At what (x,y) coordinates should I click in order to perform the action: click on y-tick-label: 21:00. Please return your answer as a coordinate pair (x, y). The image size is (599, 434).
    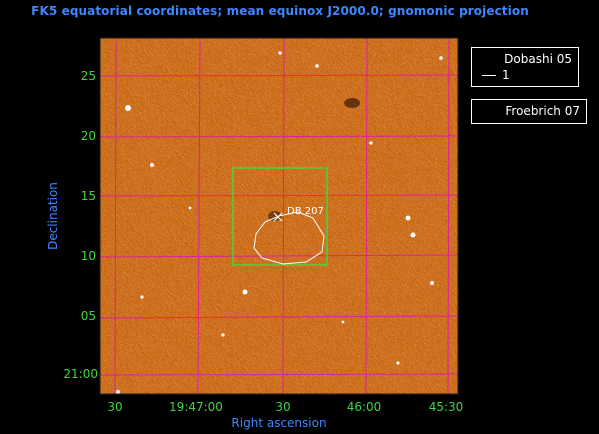
    Looking at the image, I should click on (80, 374).